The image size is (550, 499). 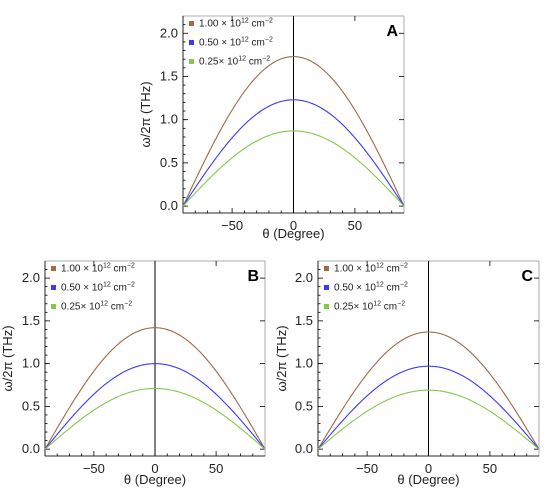 I want to click on panel-b-xtick-label: −50, so click(x=94, y=468).